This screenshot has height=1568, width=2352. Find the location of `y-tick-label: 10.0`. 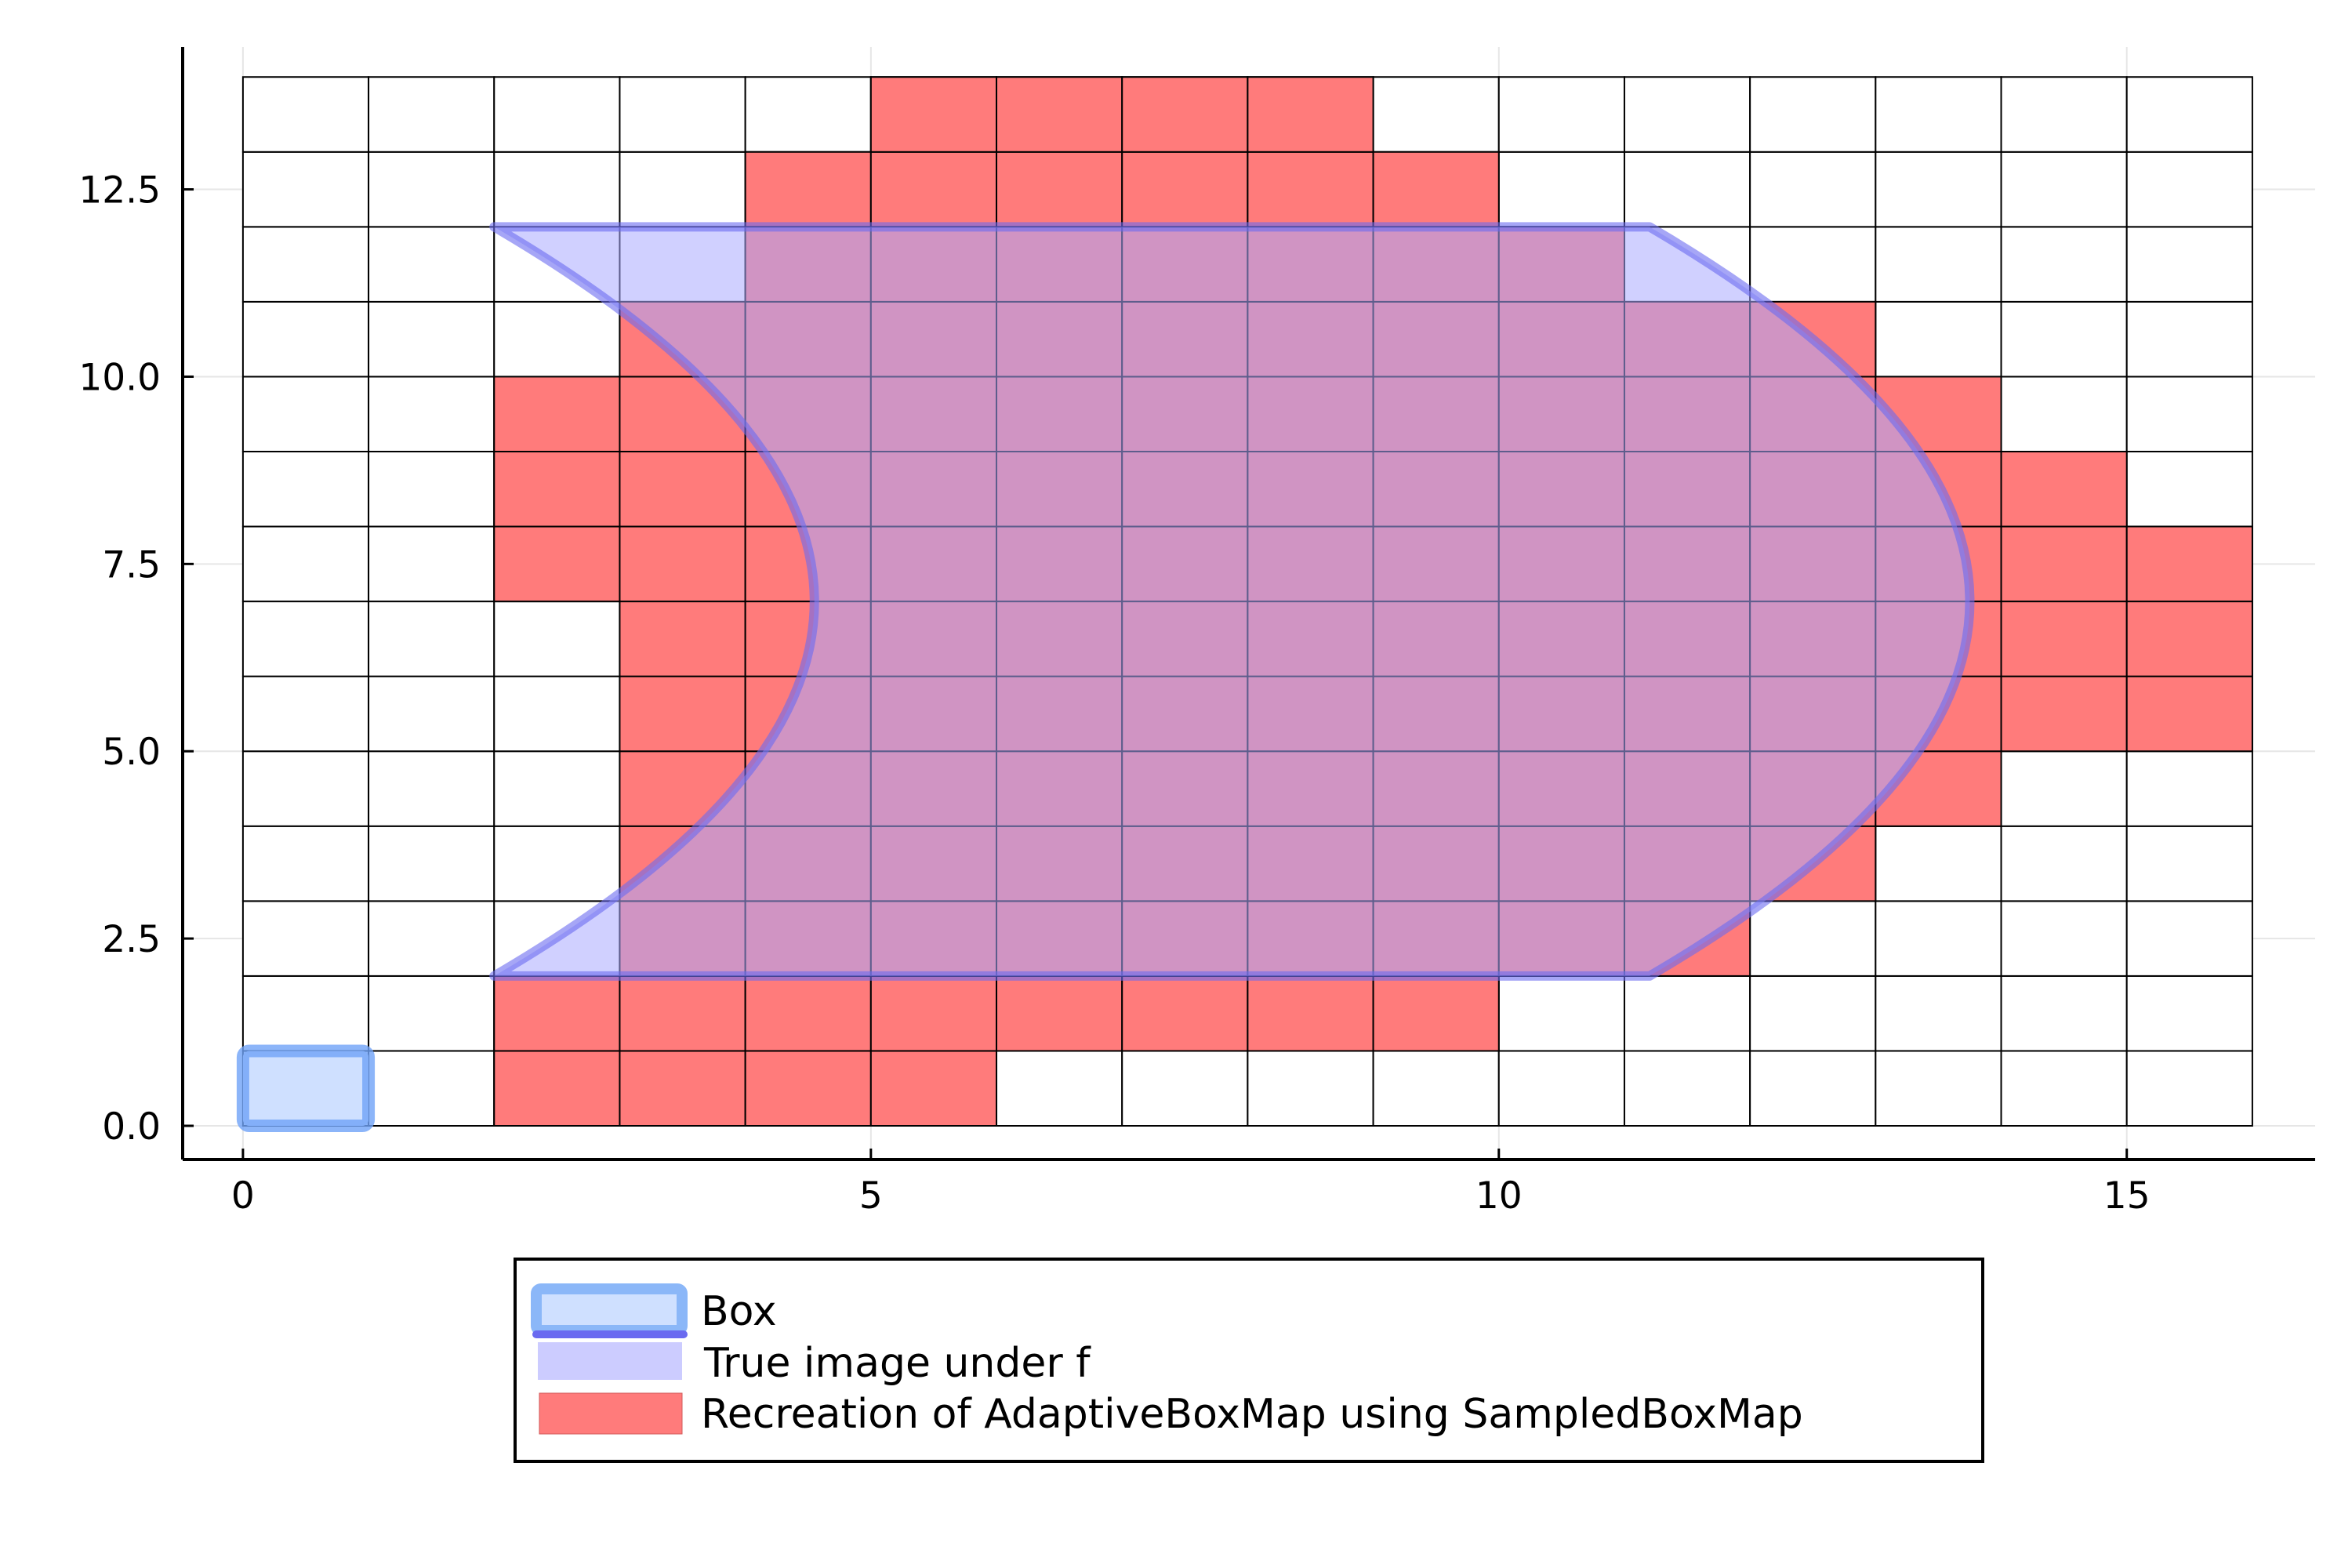

y-tick-label: 10.0 is located at coordinates (119, 377).